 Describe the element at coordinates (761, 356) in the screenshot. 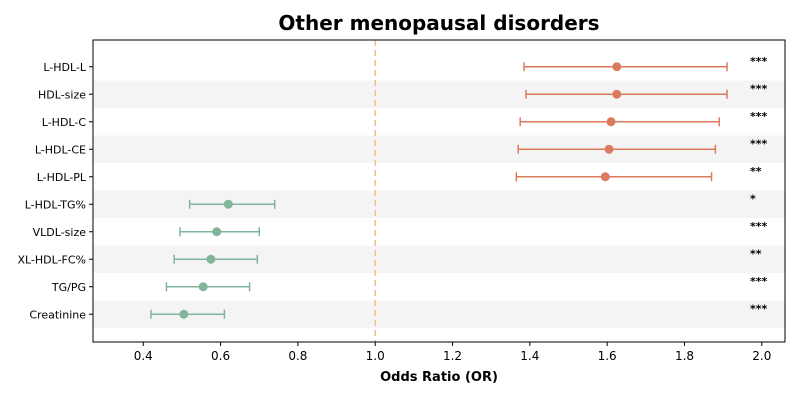

I see `x-tick-label: 2.0` at that location.